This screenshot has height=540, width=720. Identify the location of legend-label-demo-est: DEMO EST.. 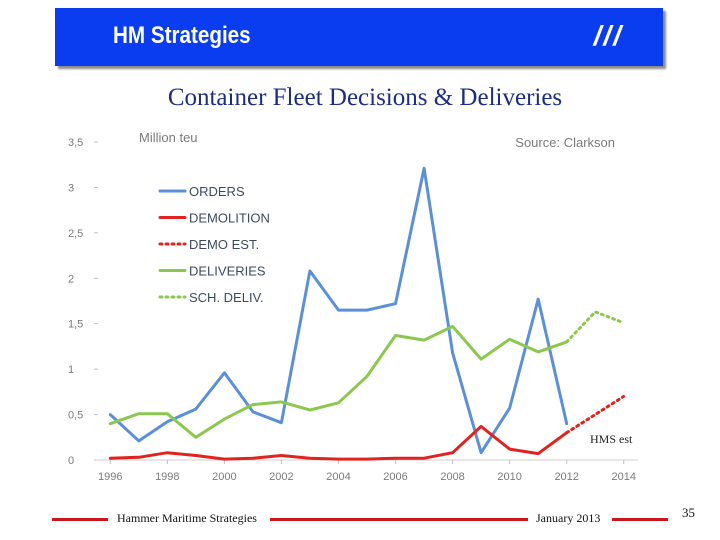
(224, 244).